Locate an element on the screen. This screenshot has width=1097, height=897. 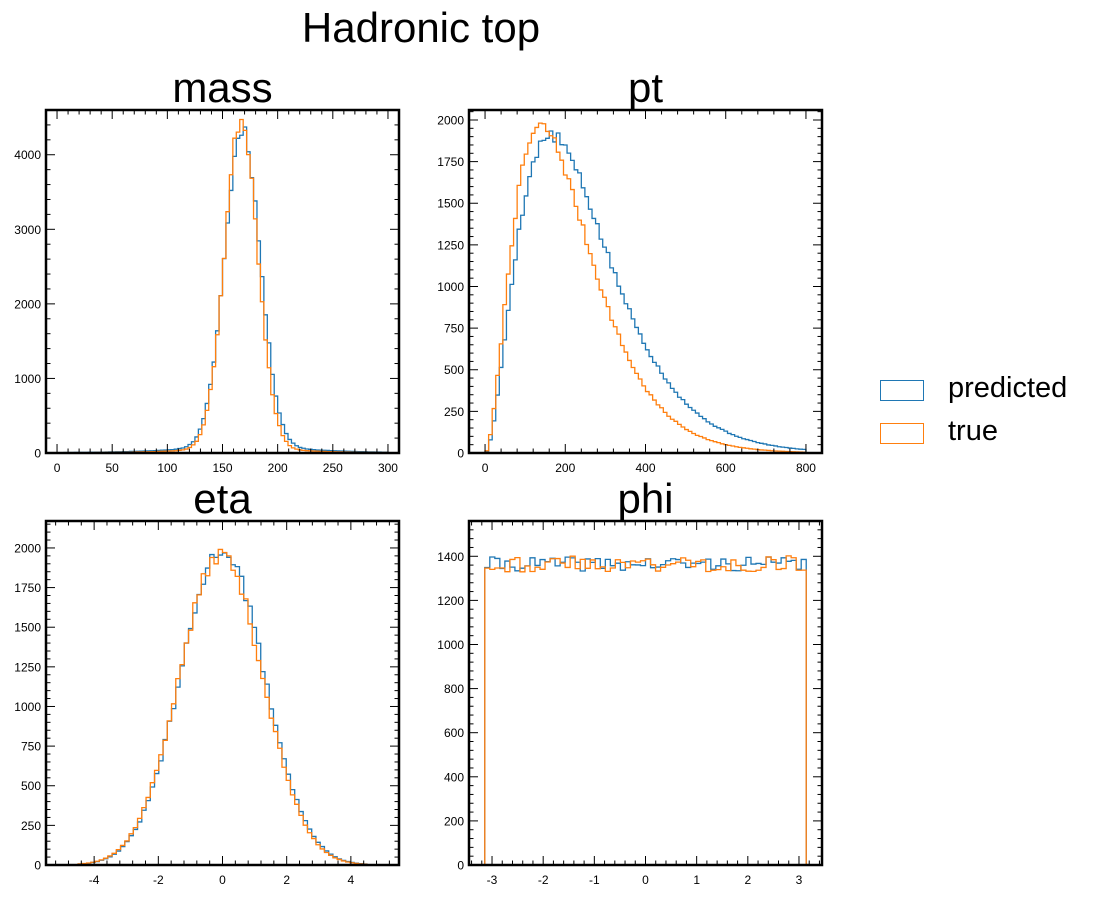
x-tick-label-eta-1: -2 is located at coordinates (158, 880).